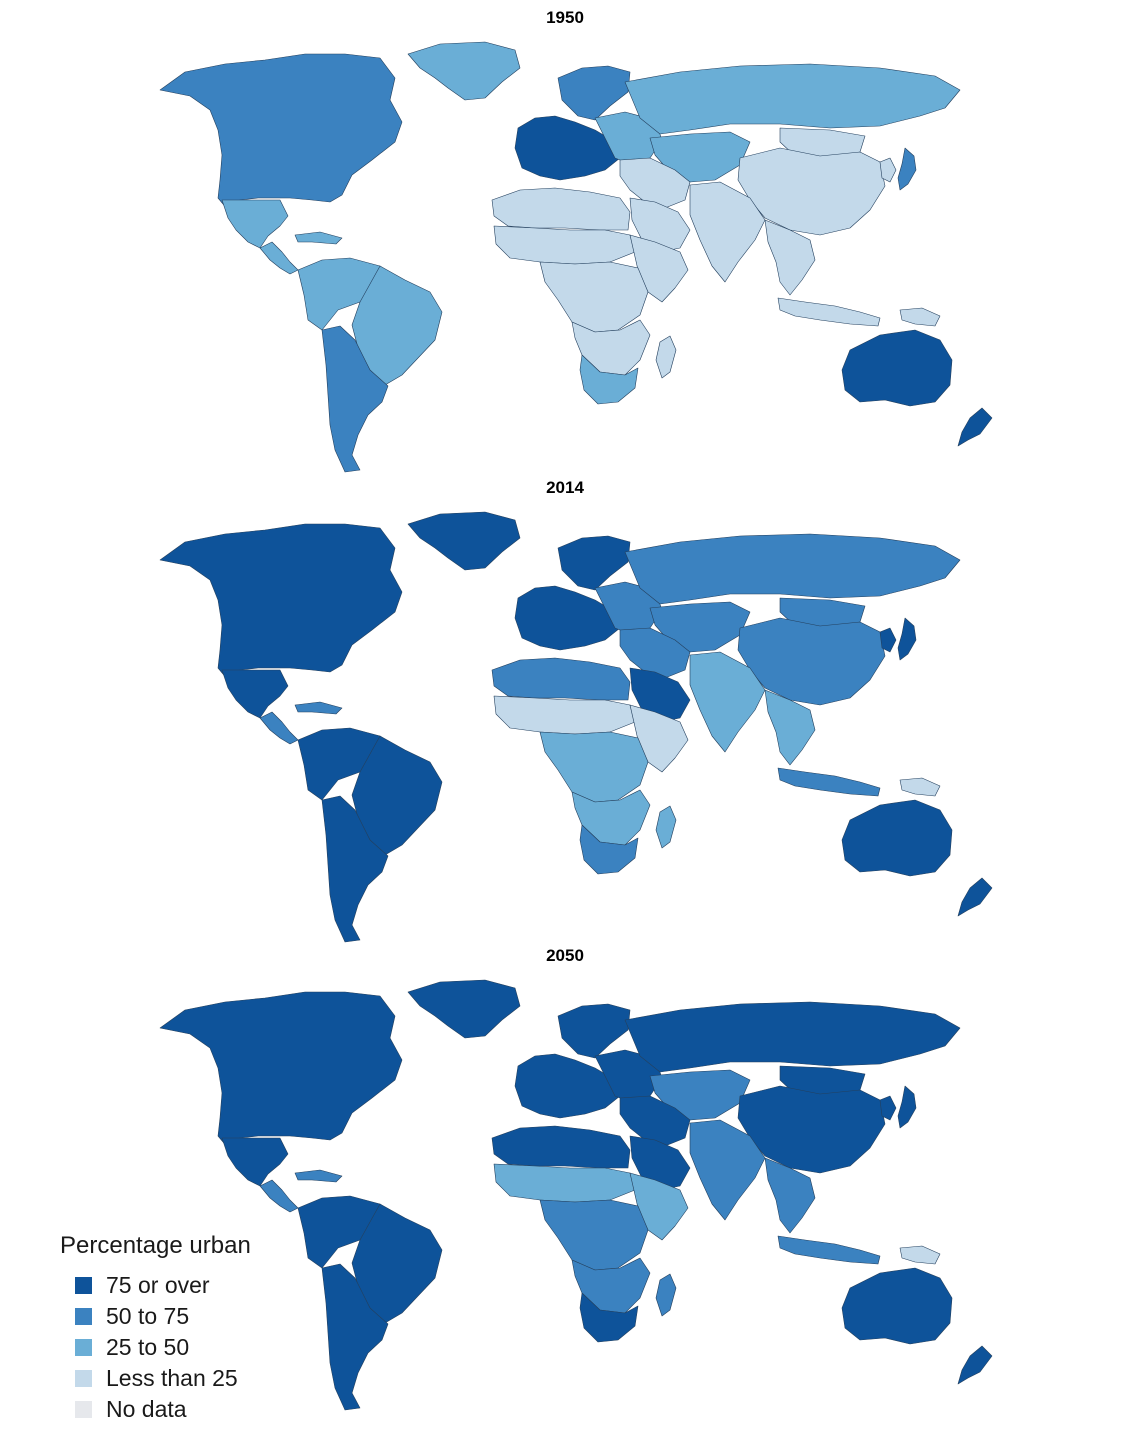 The height and width of the screenshot is (1430, 1130). Describe the element at coordinates (148, 1347) in the screenshot. I see `legend-label: 25 to 50` at that location.